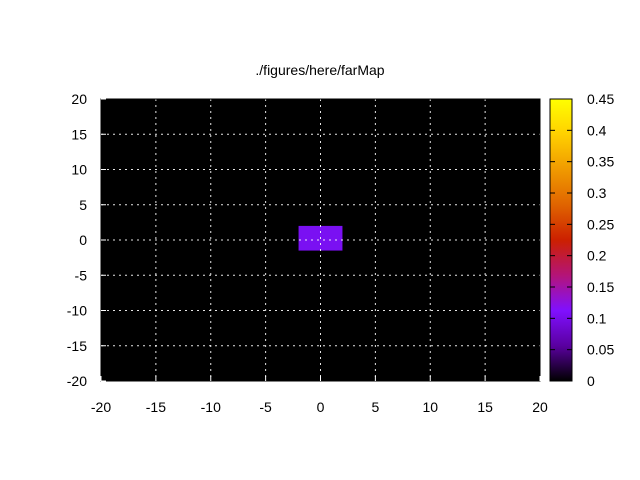 Image resolution: width=640 pixels, height=480 pixels. Describe the element at coordinates (83, 205) in the screenshot. I see `y-tick-label: 5` at that location.